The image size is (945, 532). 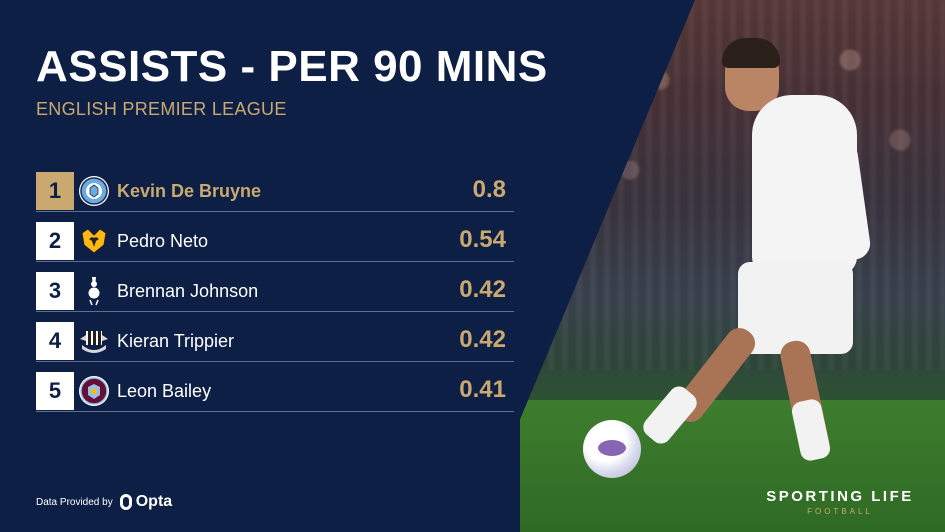 I want to click on manchester-city-crest-icon, so click(x=94, y=191).